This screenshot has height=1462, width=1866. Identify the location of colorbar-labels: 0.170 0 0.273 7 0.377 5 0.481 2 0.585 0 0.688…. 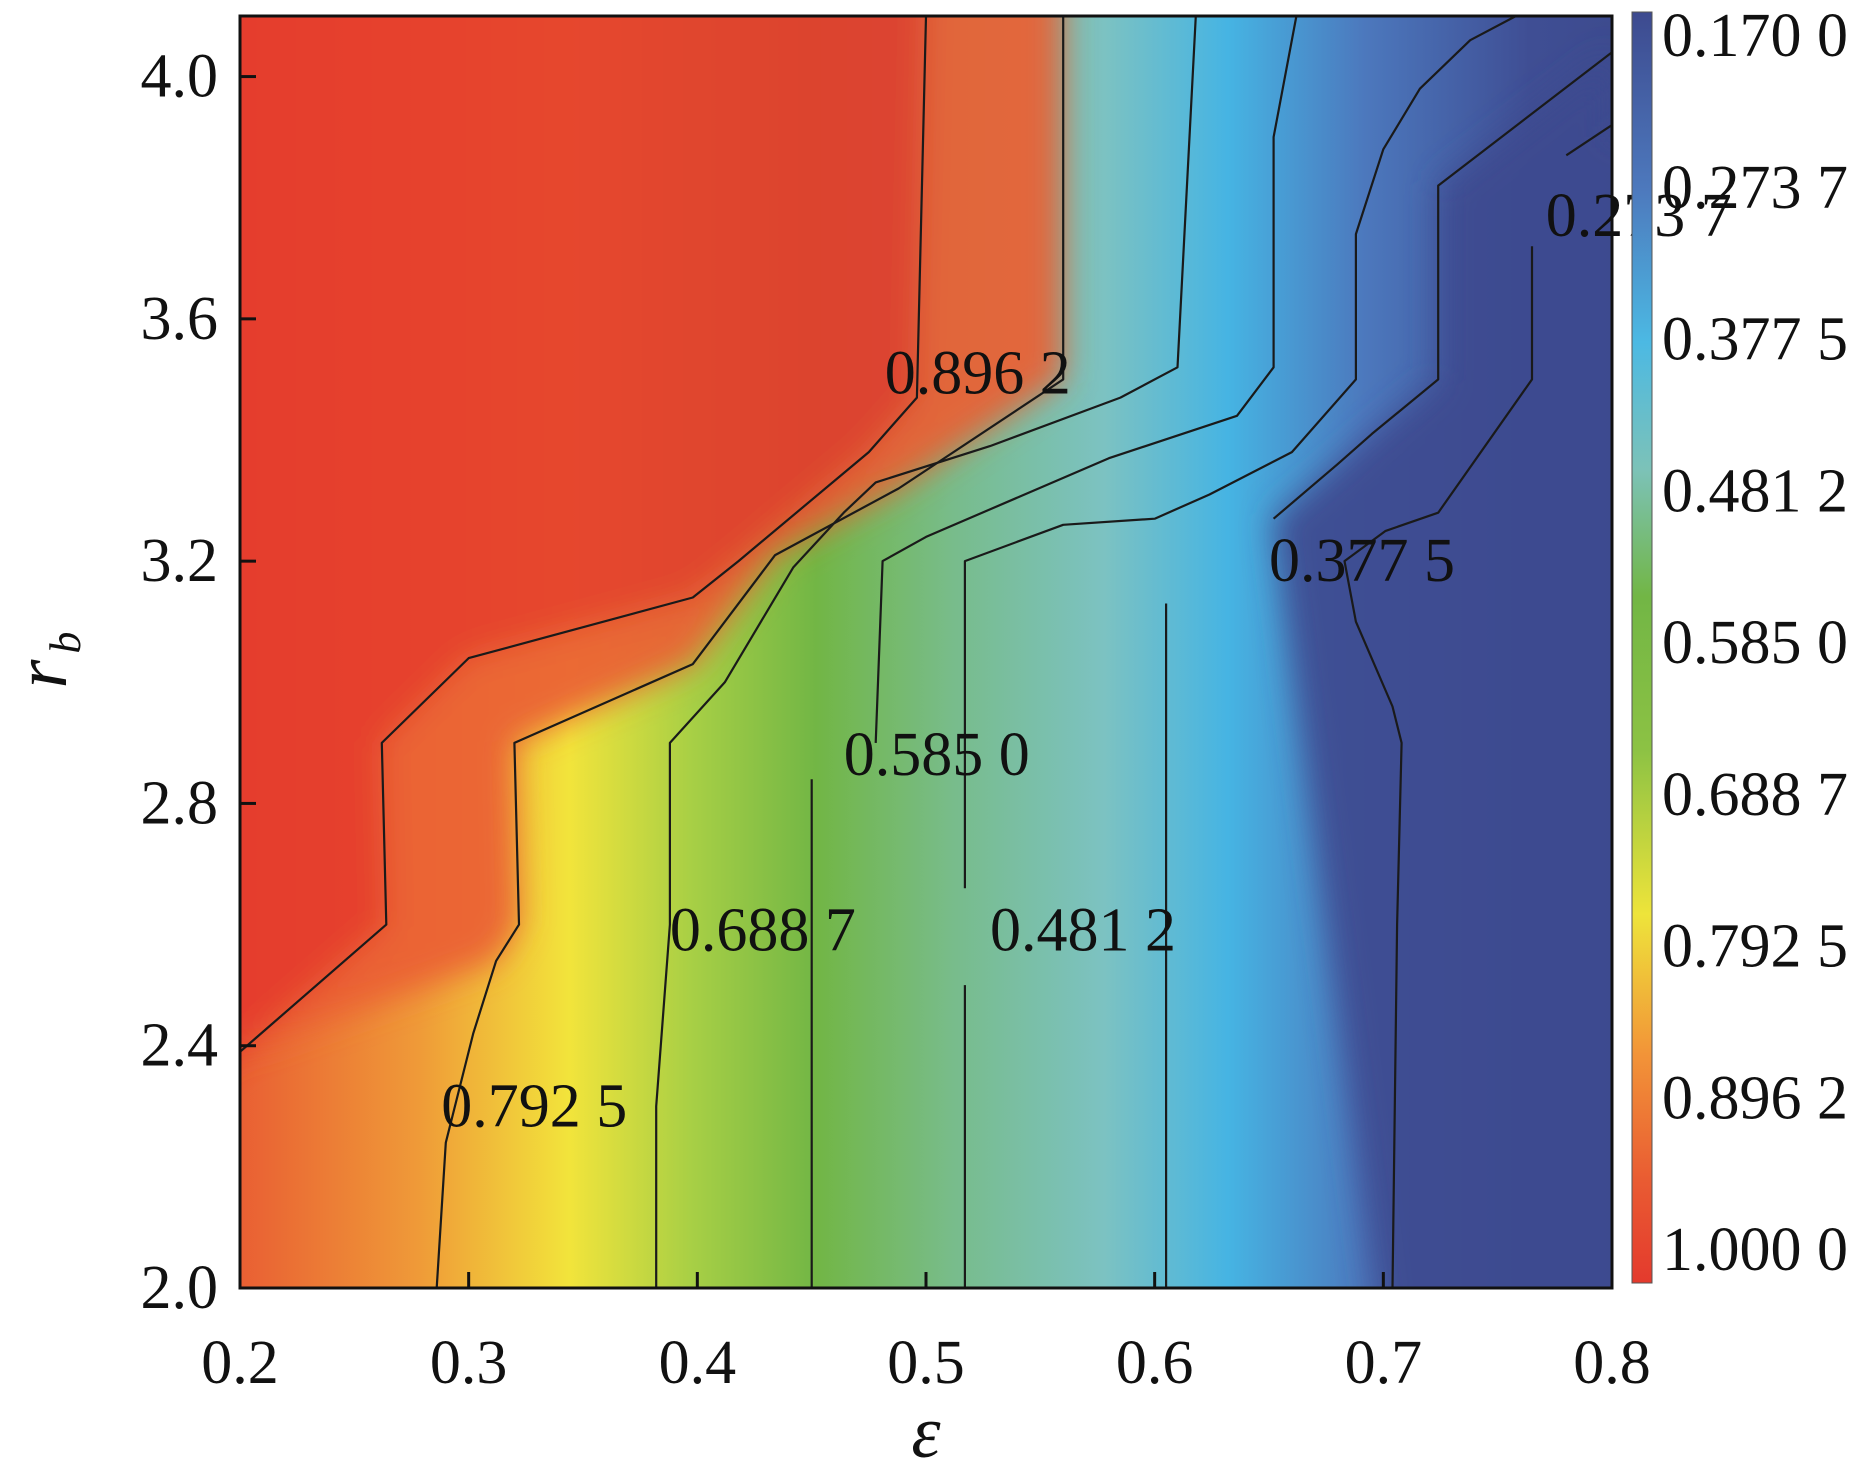
(1755, 643).